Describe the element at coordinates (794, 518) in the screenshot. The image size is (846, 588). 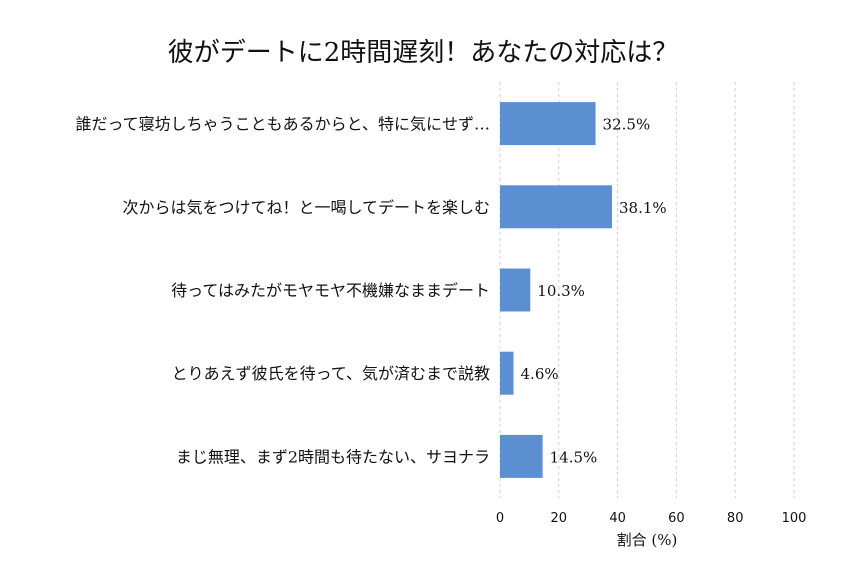
I see `x-tick-label: 100` at that location.